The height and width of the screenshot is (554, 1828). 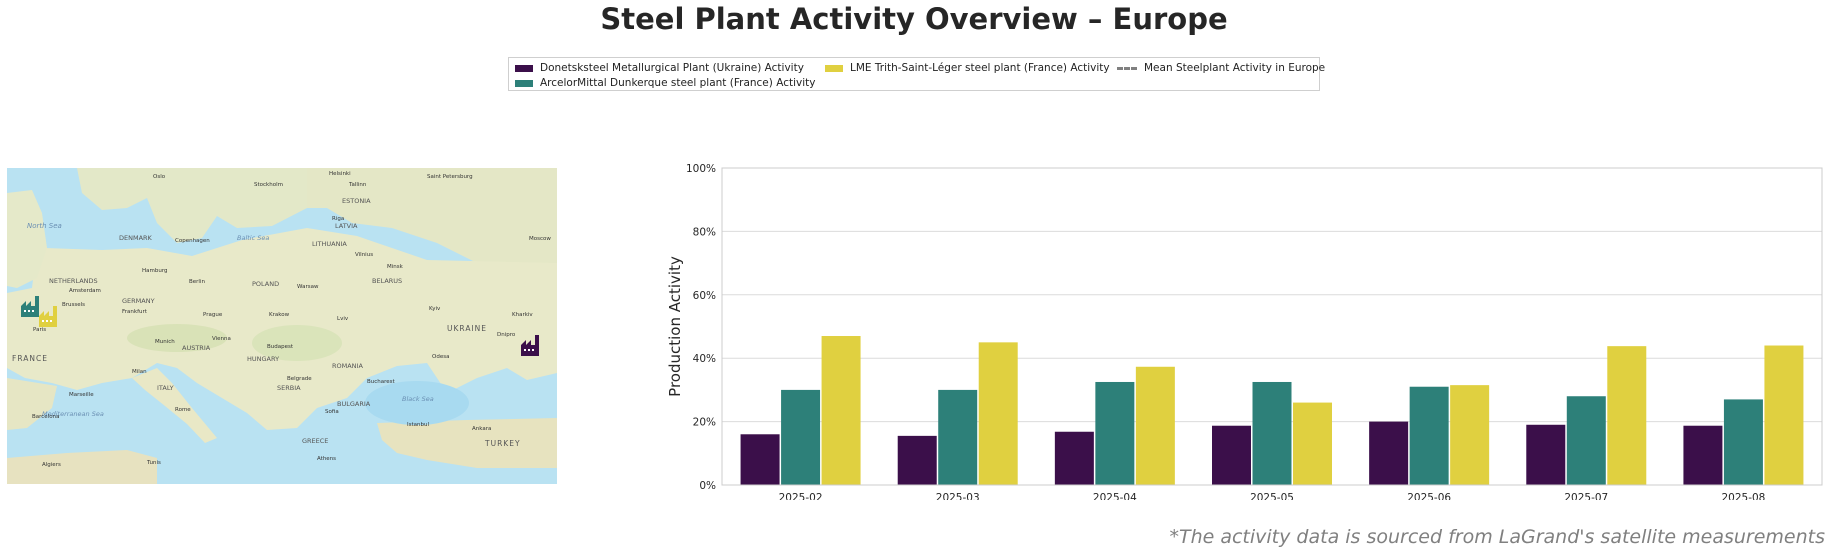 I want to click on map-label: SERBIA, so click(x=289, y=388).